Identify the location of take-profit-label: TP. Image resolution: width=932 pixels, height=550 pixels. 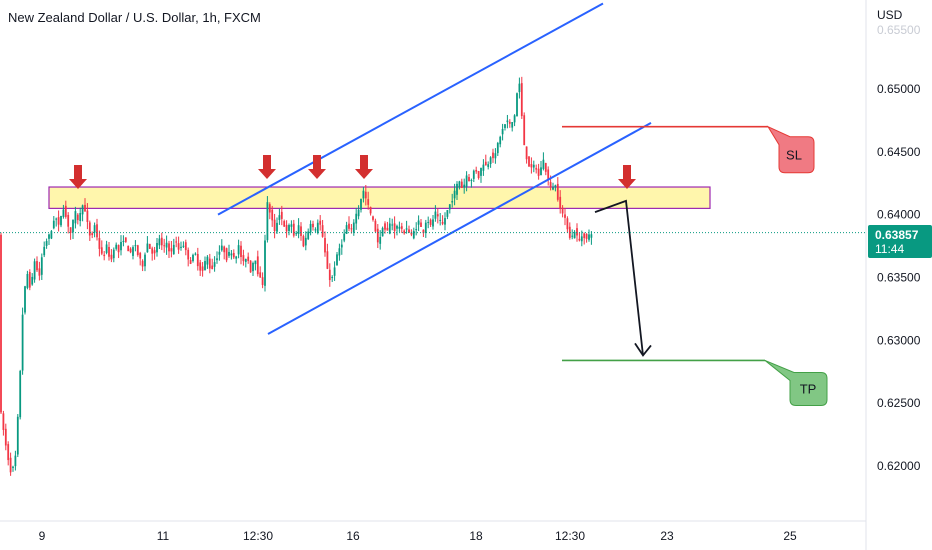
(808, 388).